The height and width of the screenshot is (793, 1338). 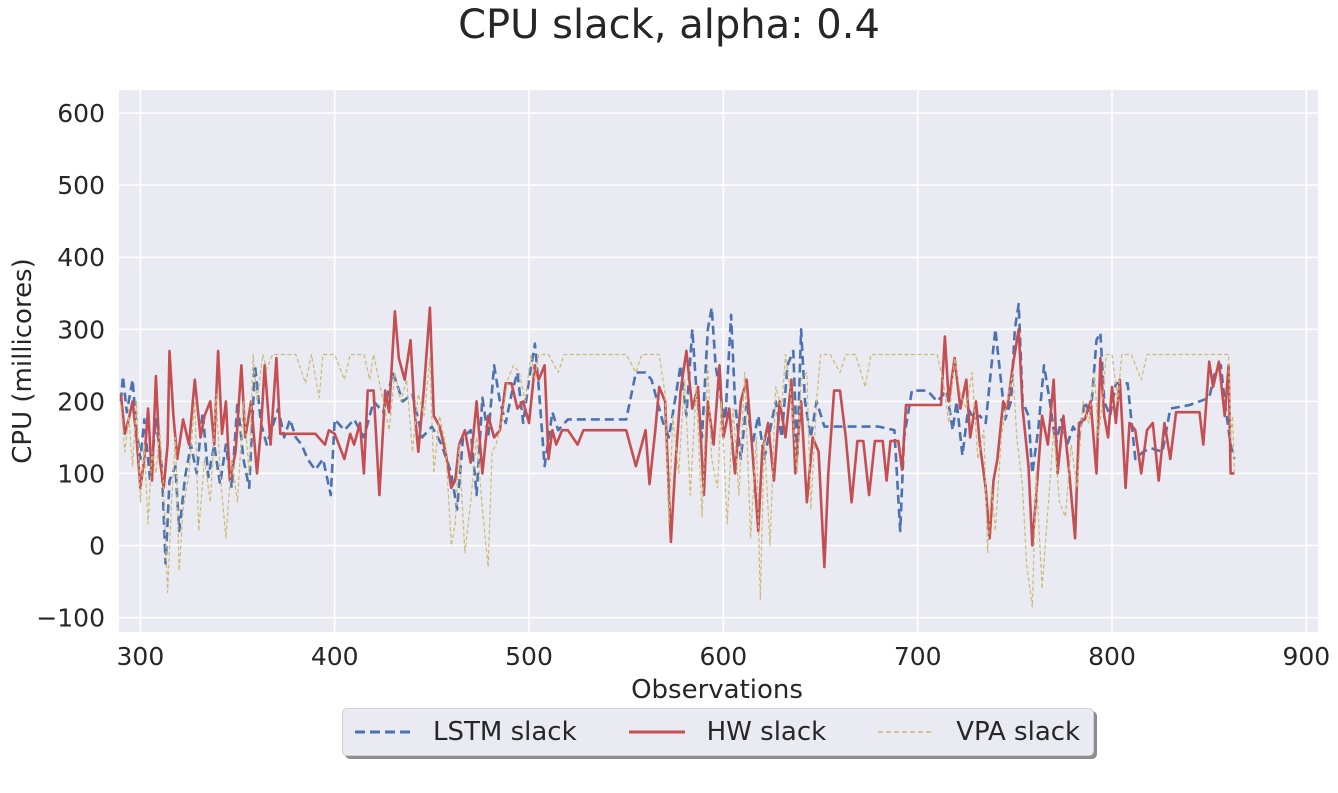 What do you see at coordinates (81, 185) in the screenshot?
I see `y-tick-label: 500` at bounding box center [81, 185].